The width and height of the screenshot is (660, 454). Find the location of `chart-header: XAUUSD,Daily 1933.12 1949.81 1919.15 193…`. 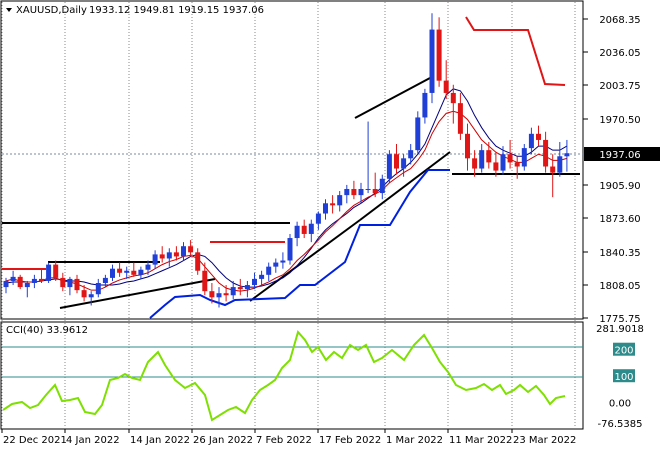

chart-header: XAUUSD,Daily 1933.12 1949.81 1919.15 193… is located at coordinates (135, 10).